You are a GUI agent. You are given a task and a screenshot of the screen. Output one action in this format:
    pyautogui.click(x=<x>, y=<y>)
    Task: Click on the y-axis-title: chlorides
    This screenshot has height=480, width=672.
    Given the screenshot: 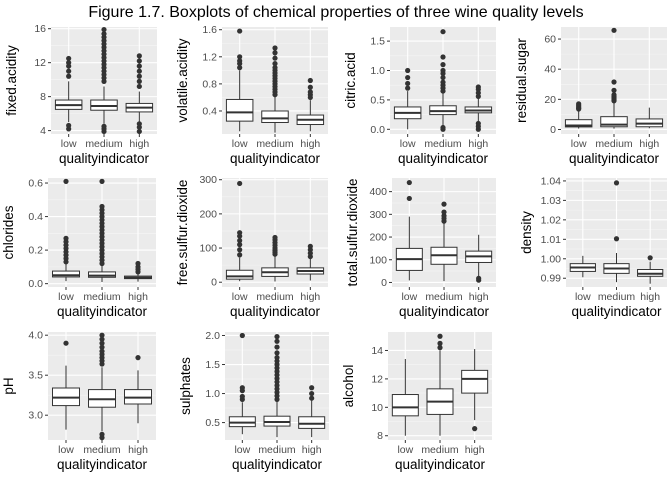 What is the action you would take?
    pyautogui.click(x=8, y=232)
    